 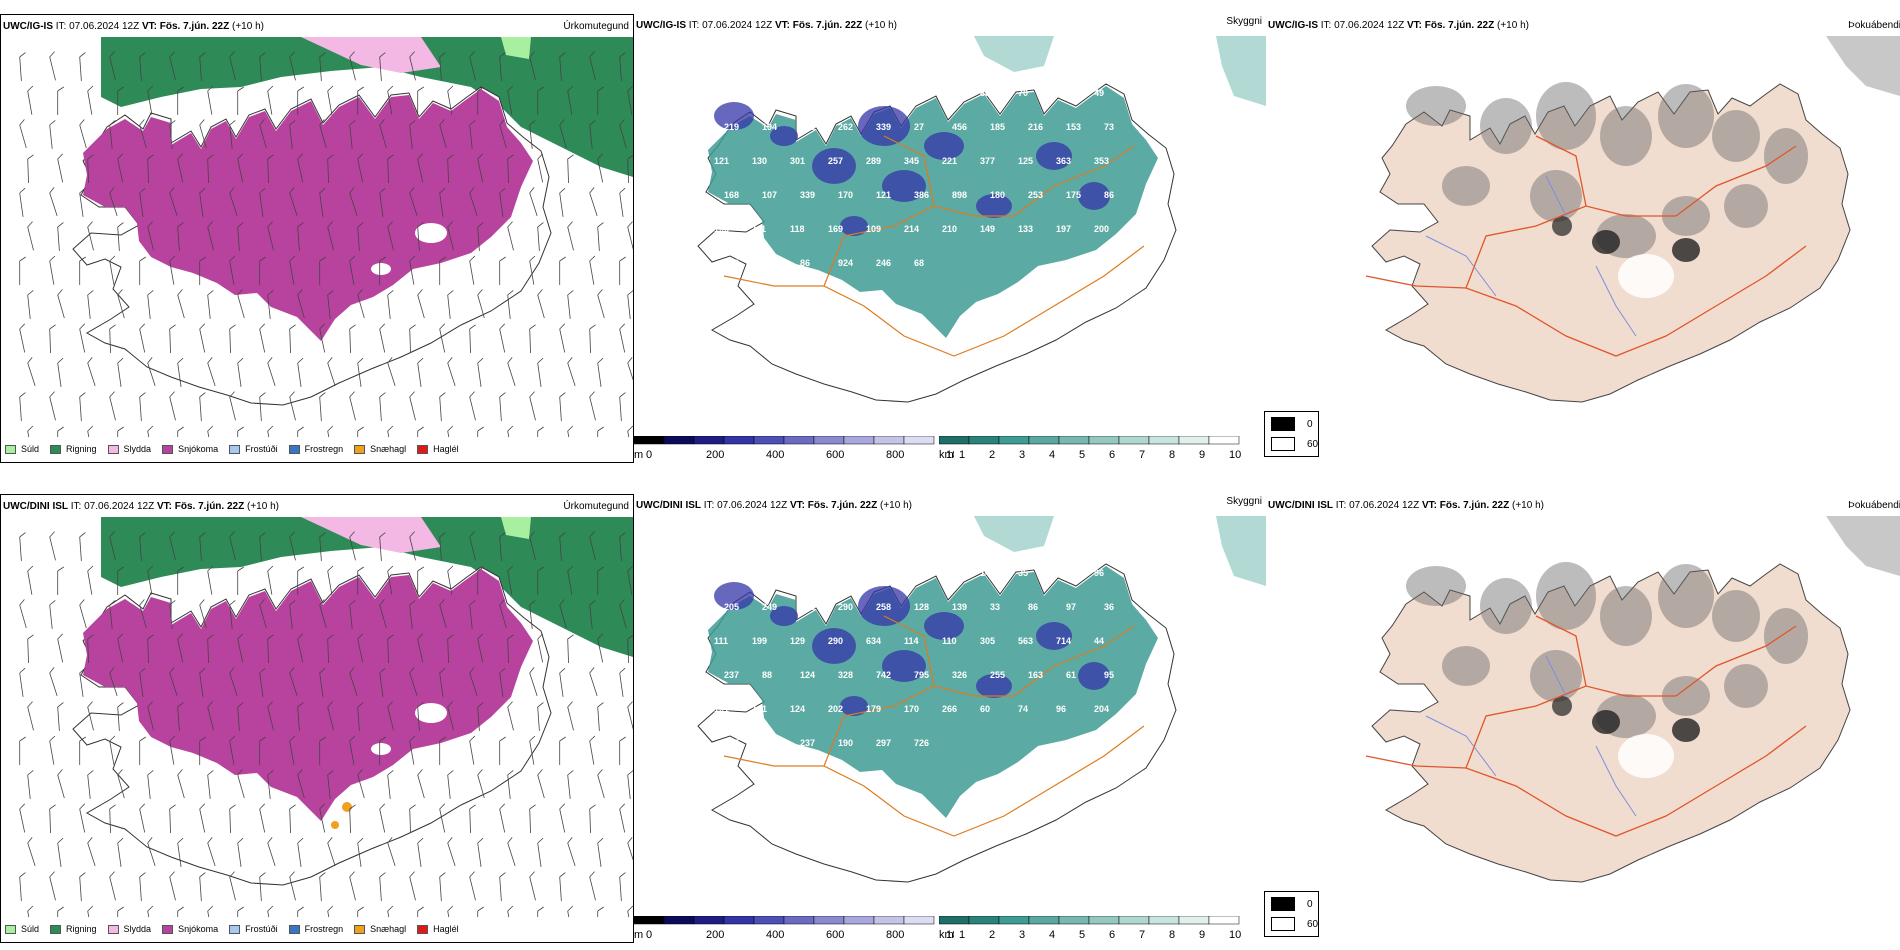 What do you see at coordinates (137, 929) in the screenshot?
I see `precip-legend-label: Slydda` at bounding box center [137, 929].